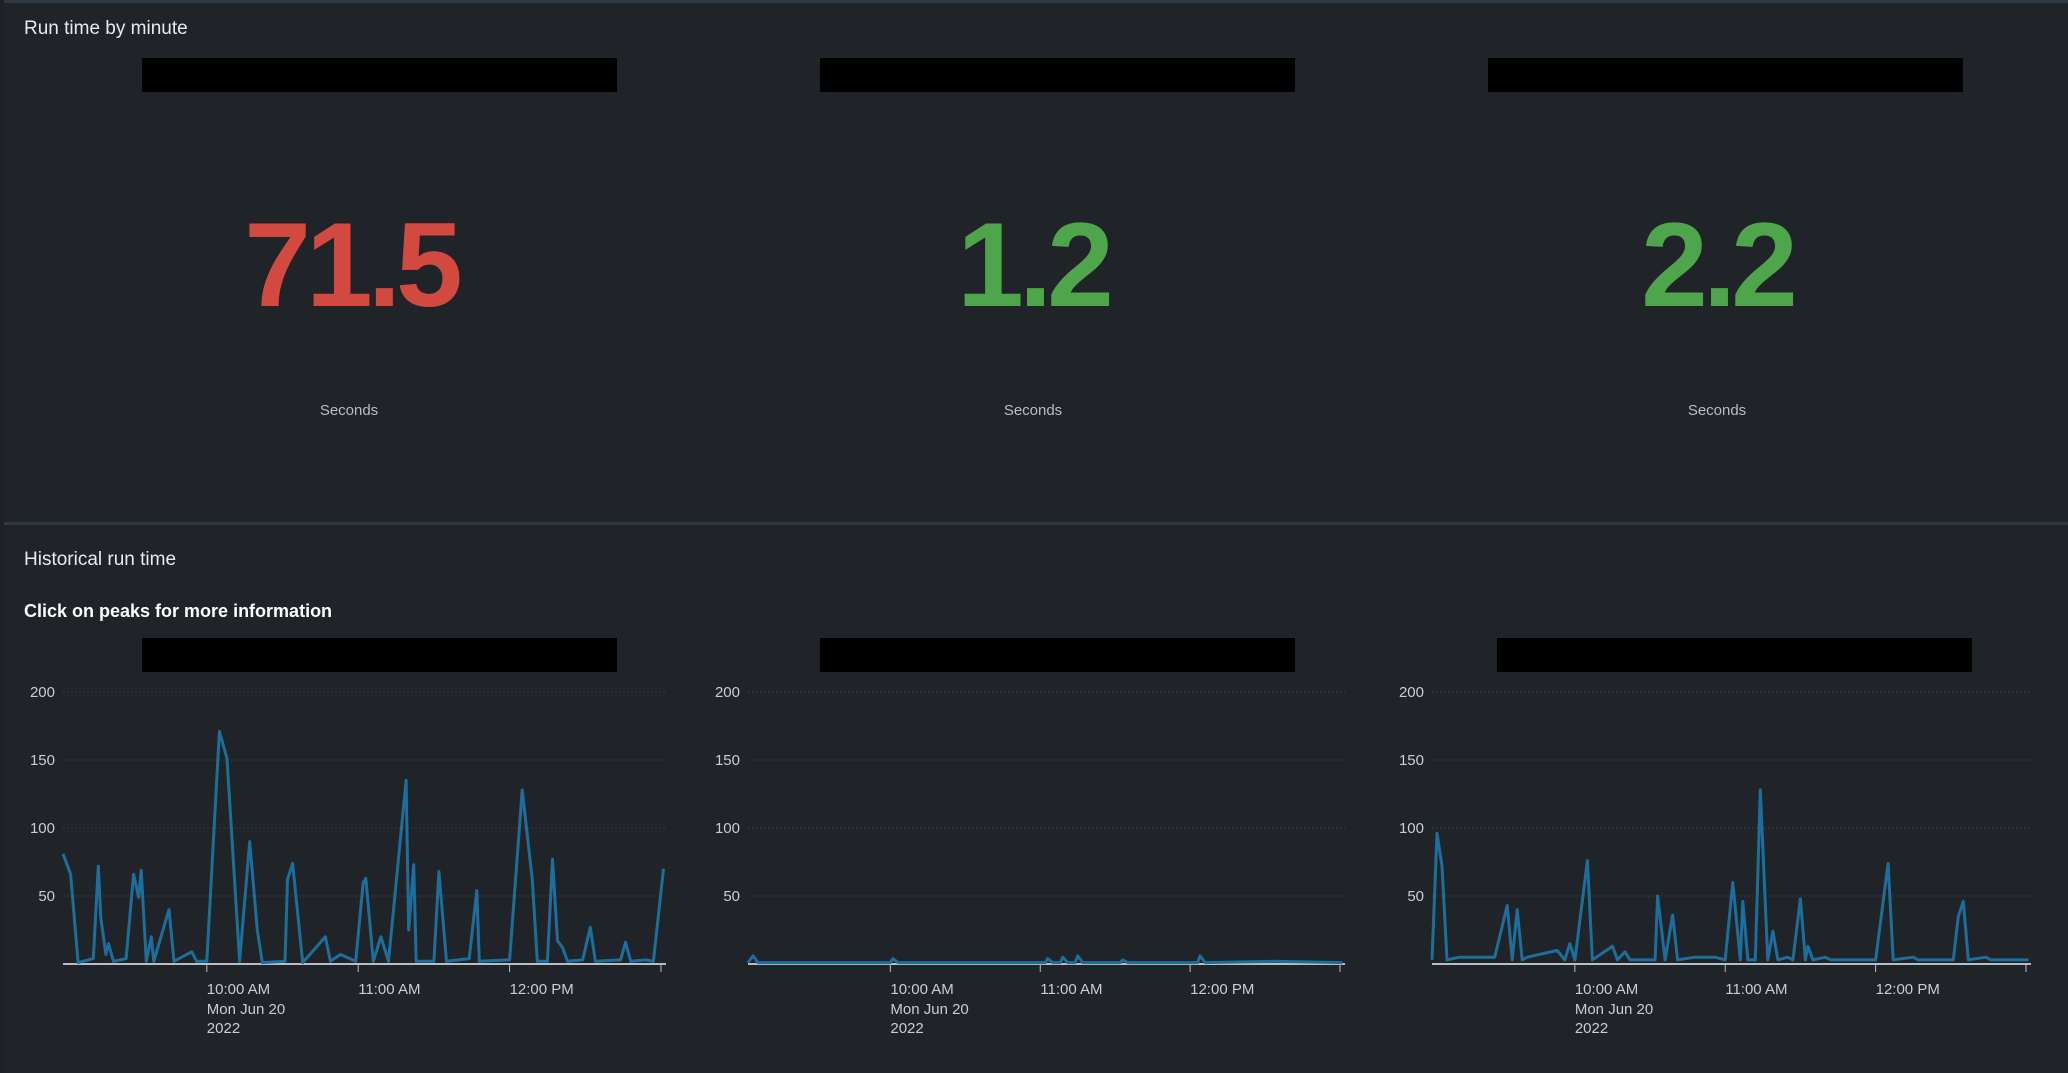  I want to click on panel-title: Run time by minute, so click(106, 28).